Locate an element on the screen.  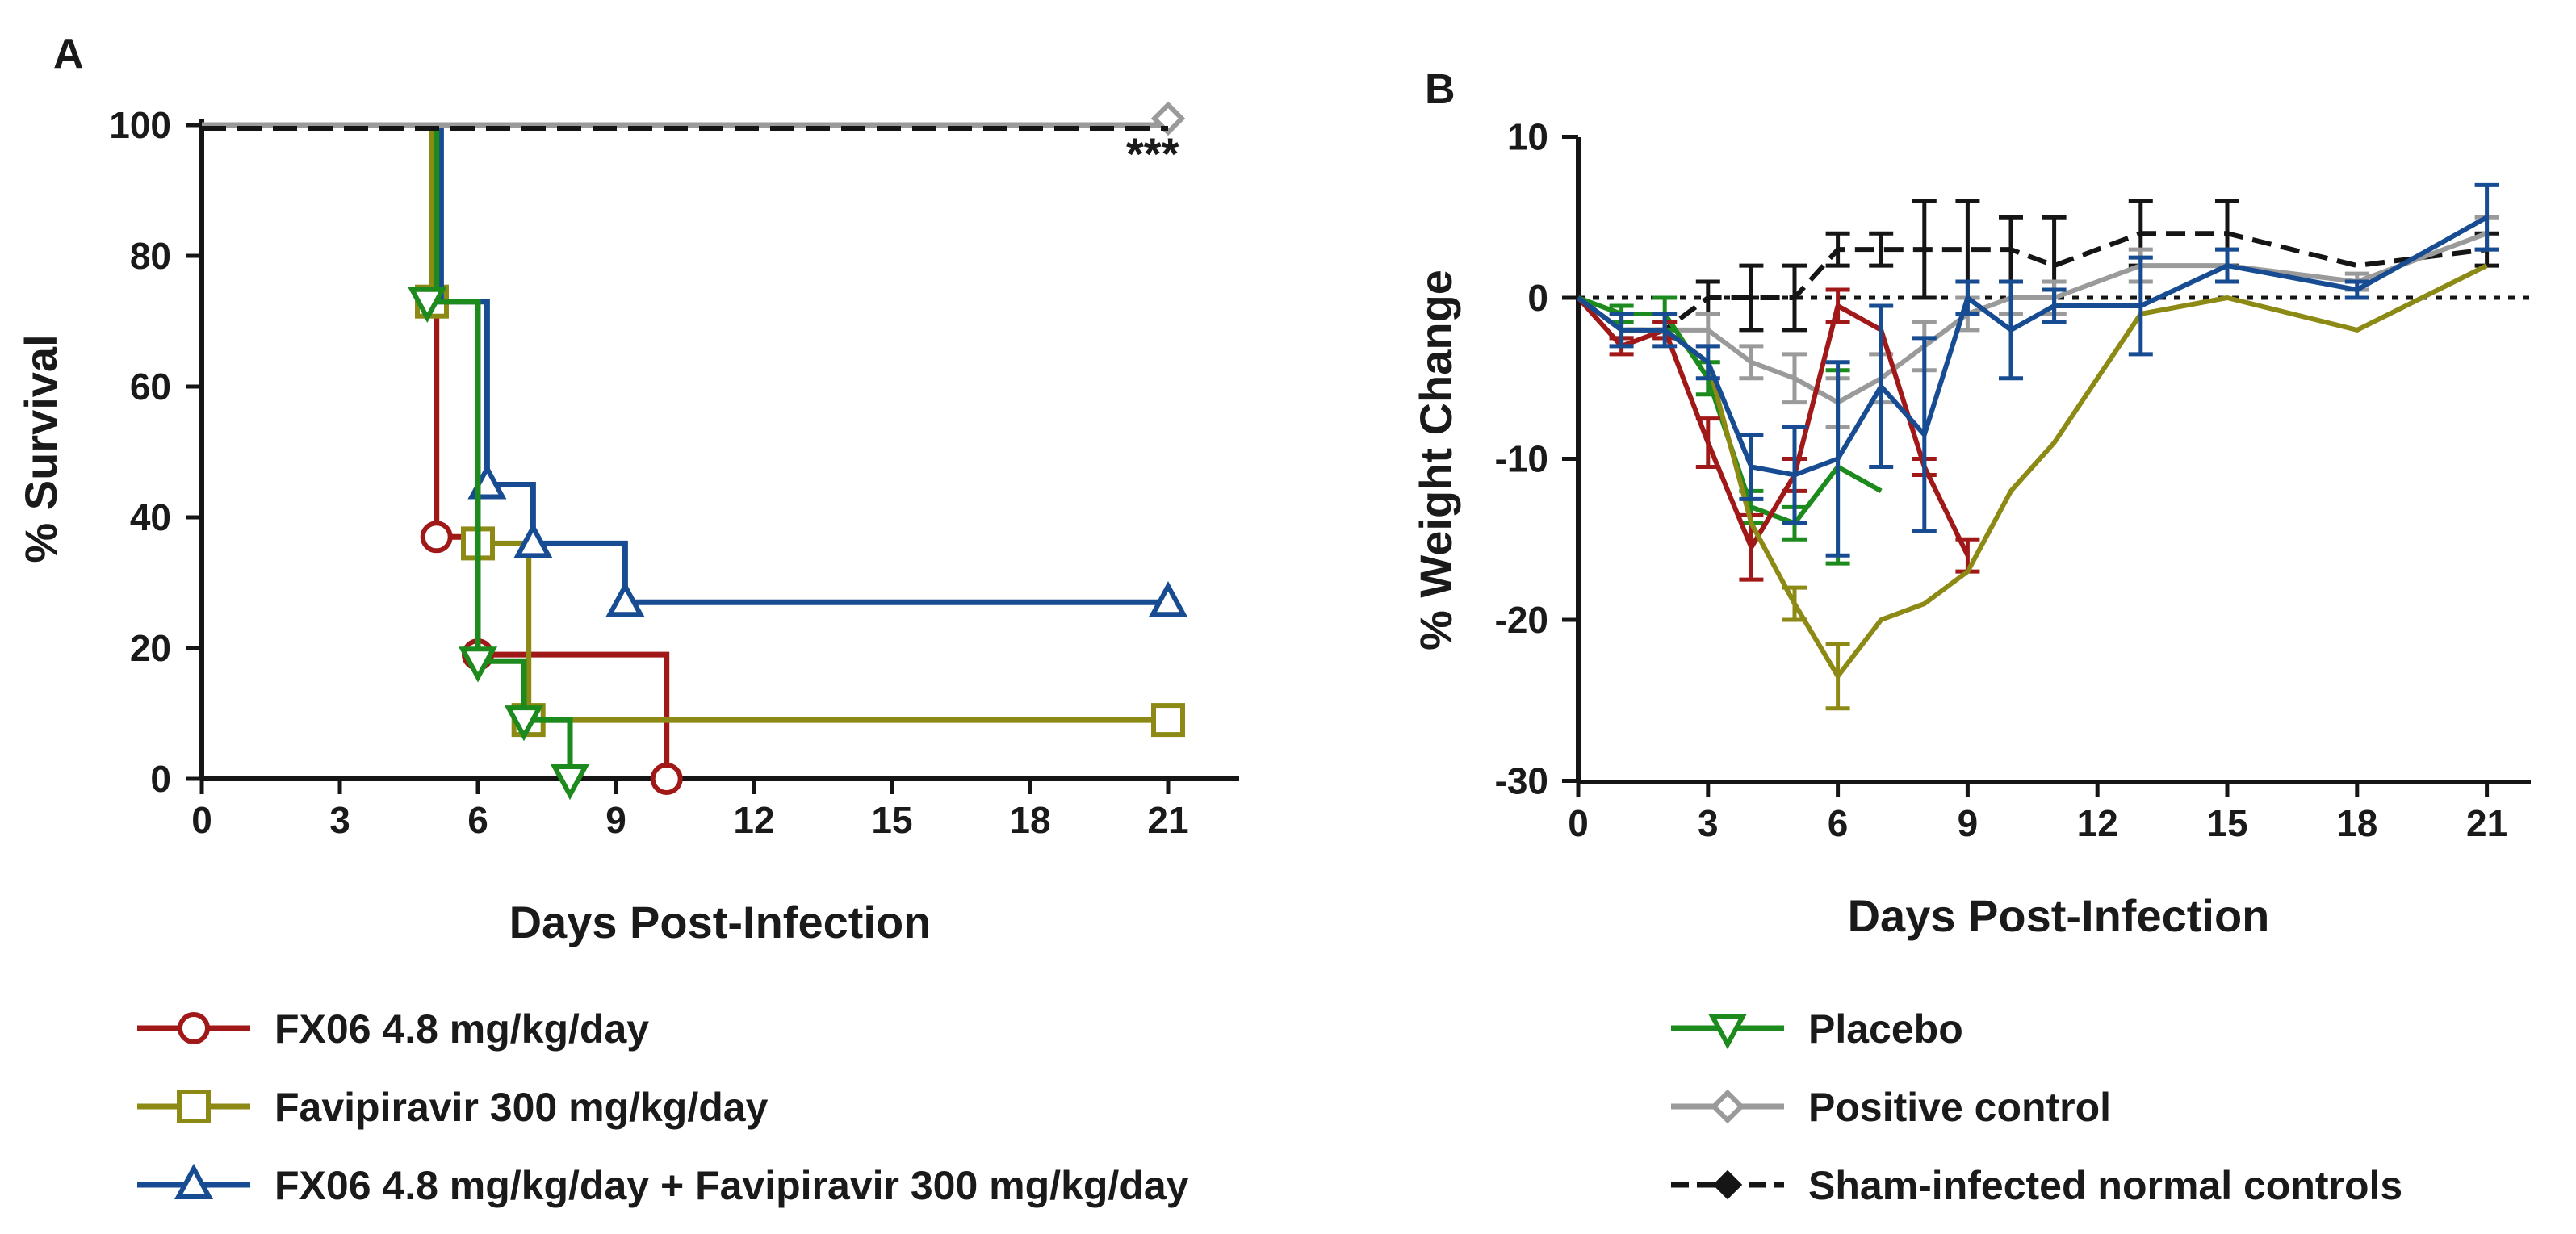
weight-line-fx06 is located at coordinates (1773, 426).